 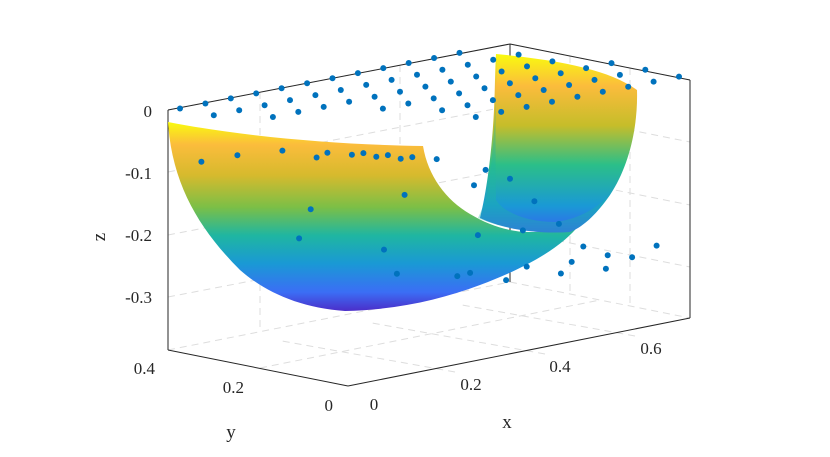 What do you see at coordinates (148, 111) in the screenshot?
I see `z-tick: 0` at bounding box center [148, 111].